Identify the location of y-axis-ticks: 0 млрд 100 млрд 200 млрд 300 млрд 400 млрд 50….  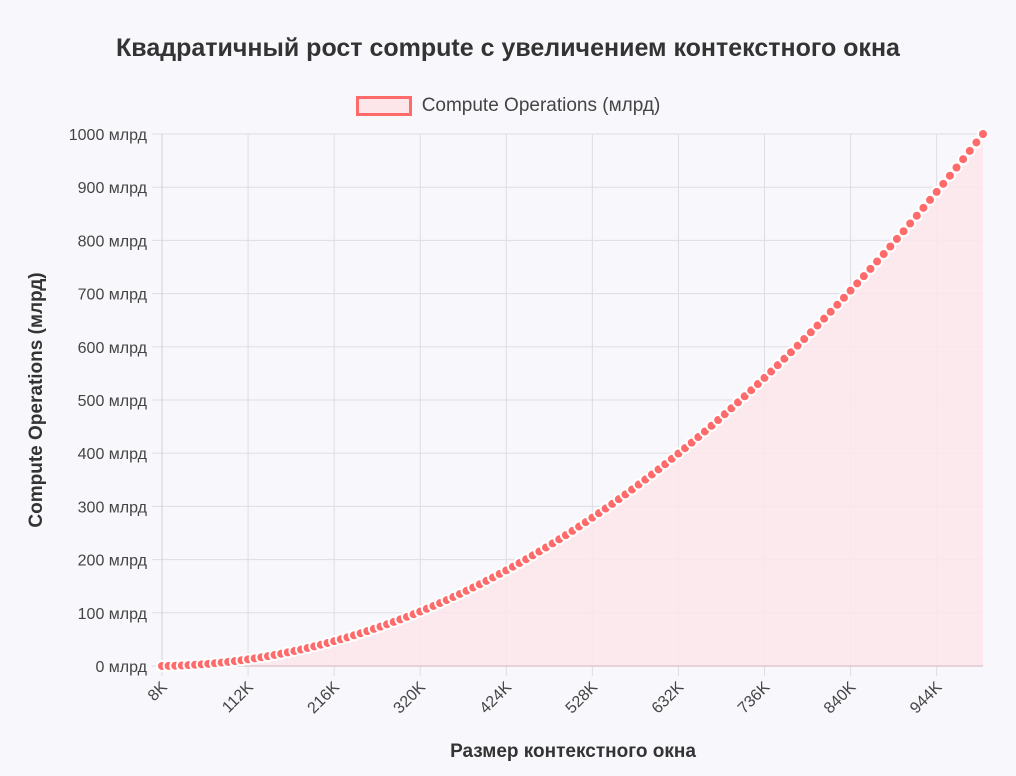
(108, 401).